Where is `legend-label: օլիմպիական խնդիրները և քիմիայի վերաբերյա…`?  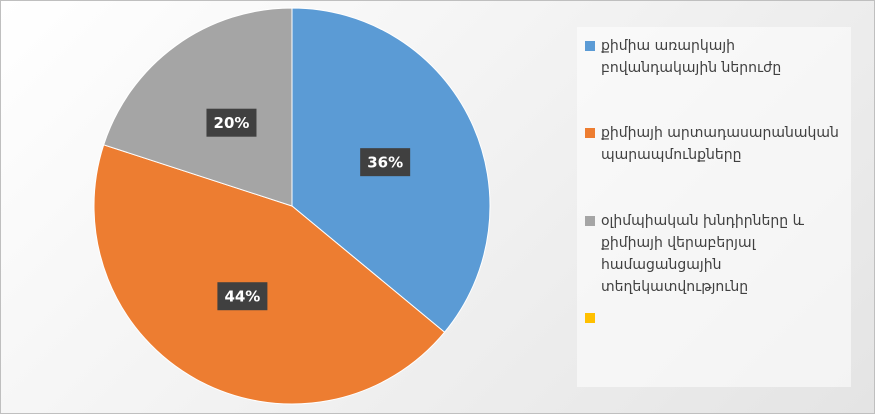
legend-label: օլիմպիական խնդիրները և քիմիայի վերաբերյա… is located at coordinates (702, 254).